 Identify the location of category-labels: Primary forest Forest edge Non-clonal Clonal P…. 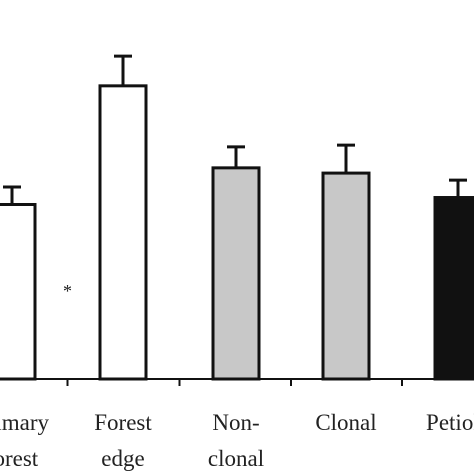
(237, 440).